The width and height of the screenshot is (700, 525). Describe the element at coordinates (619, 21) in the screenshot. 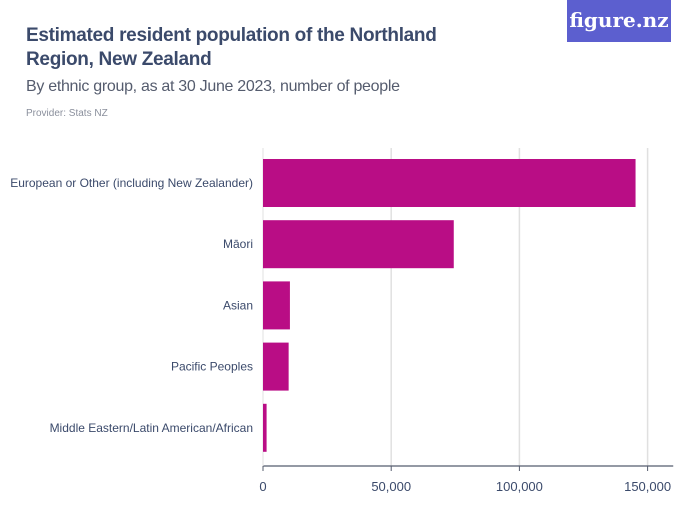

I see `figure-nz-logo: figure.nz` at that location.